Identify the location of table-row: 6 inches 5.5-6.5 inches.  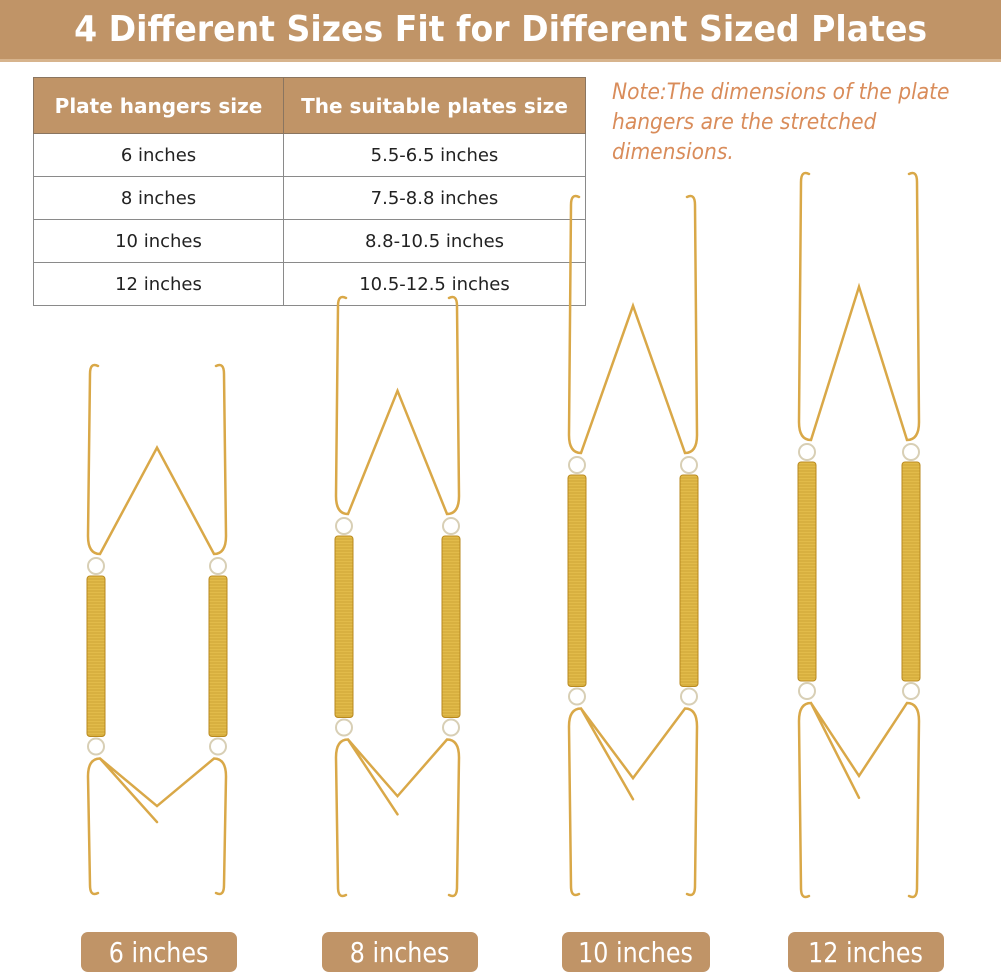
(309, 155).